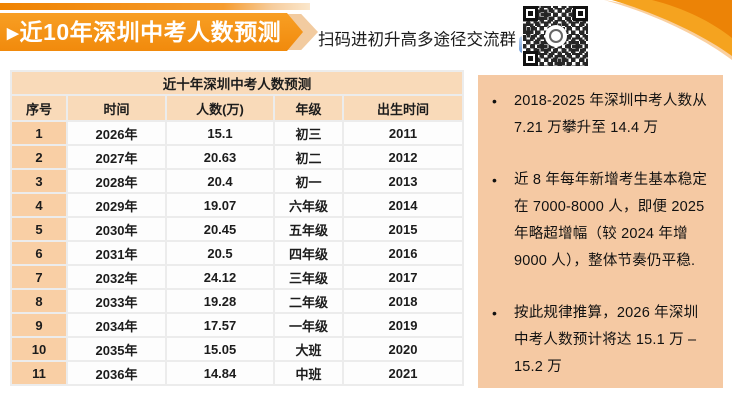 This screenshot has height=411, width=732. What do you see at coordinates (308, 229) in the screenshot?
I see `cell-grade: 五年级` at bounding box center [308, 229].